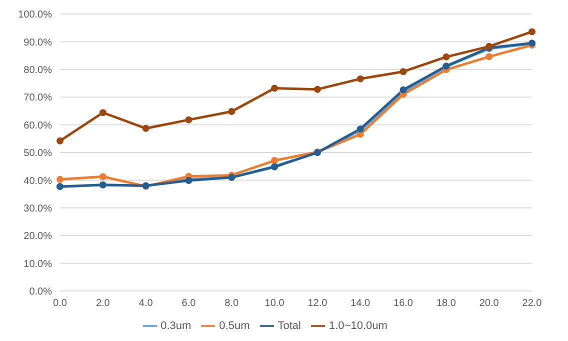  What do you see at coordinates (360, 304) in the screenshot?
I see `x-tick-label: 14.0` at bounding box center [360, 304].